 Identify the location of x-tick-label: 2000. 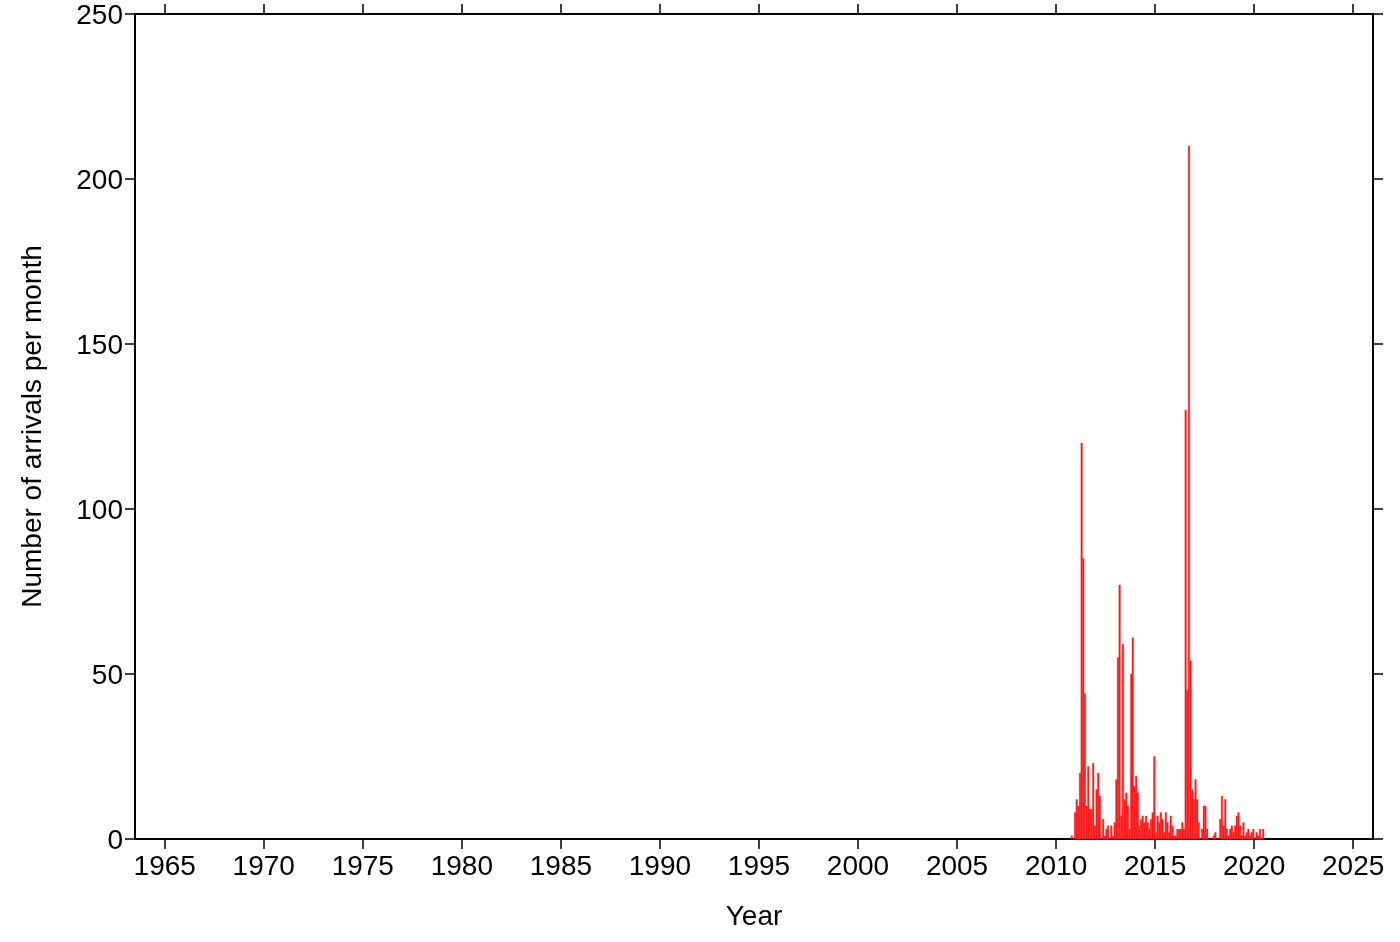
(858, 865).